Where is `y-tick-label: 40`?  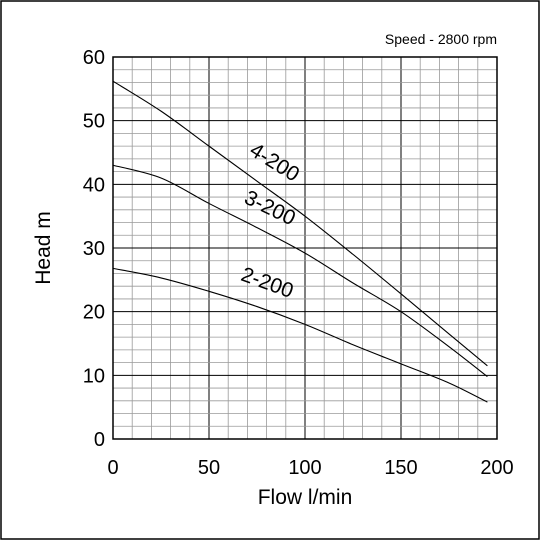
y-tick-label: 40 is located at coordinates (94, 185).